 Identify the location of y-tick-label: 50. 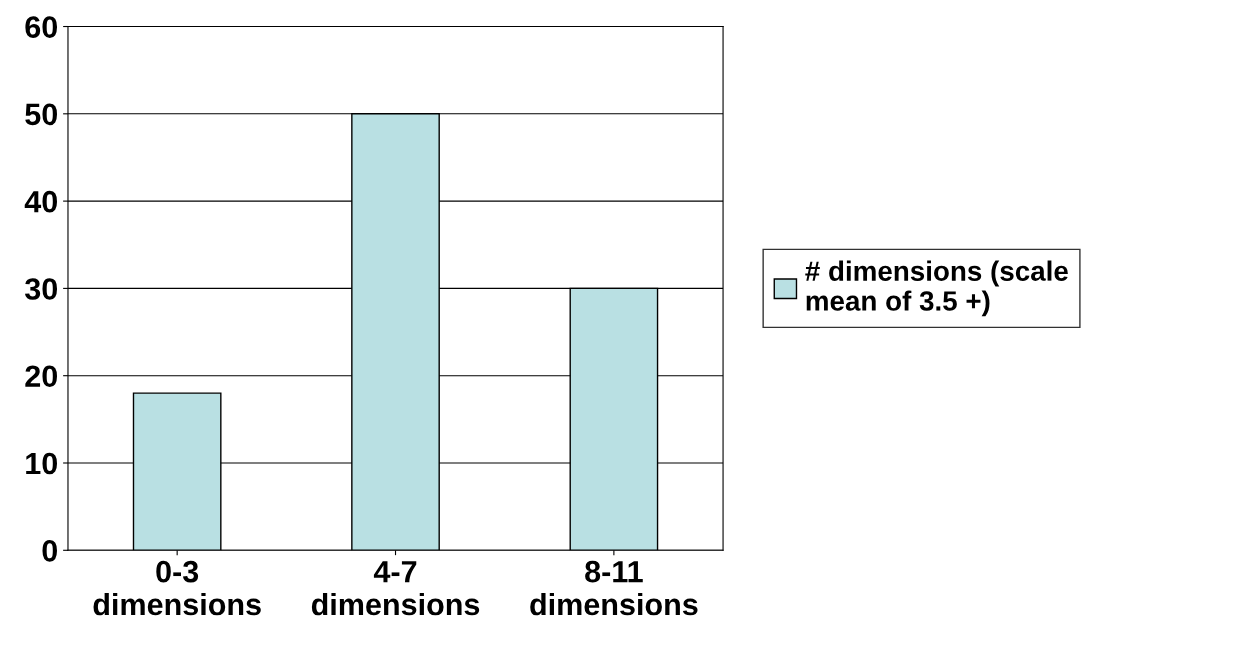
(41, 114).